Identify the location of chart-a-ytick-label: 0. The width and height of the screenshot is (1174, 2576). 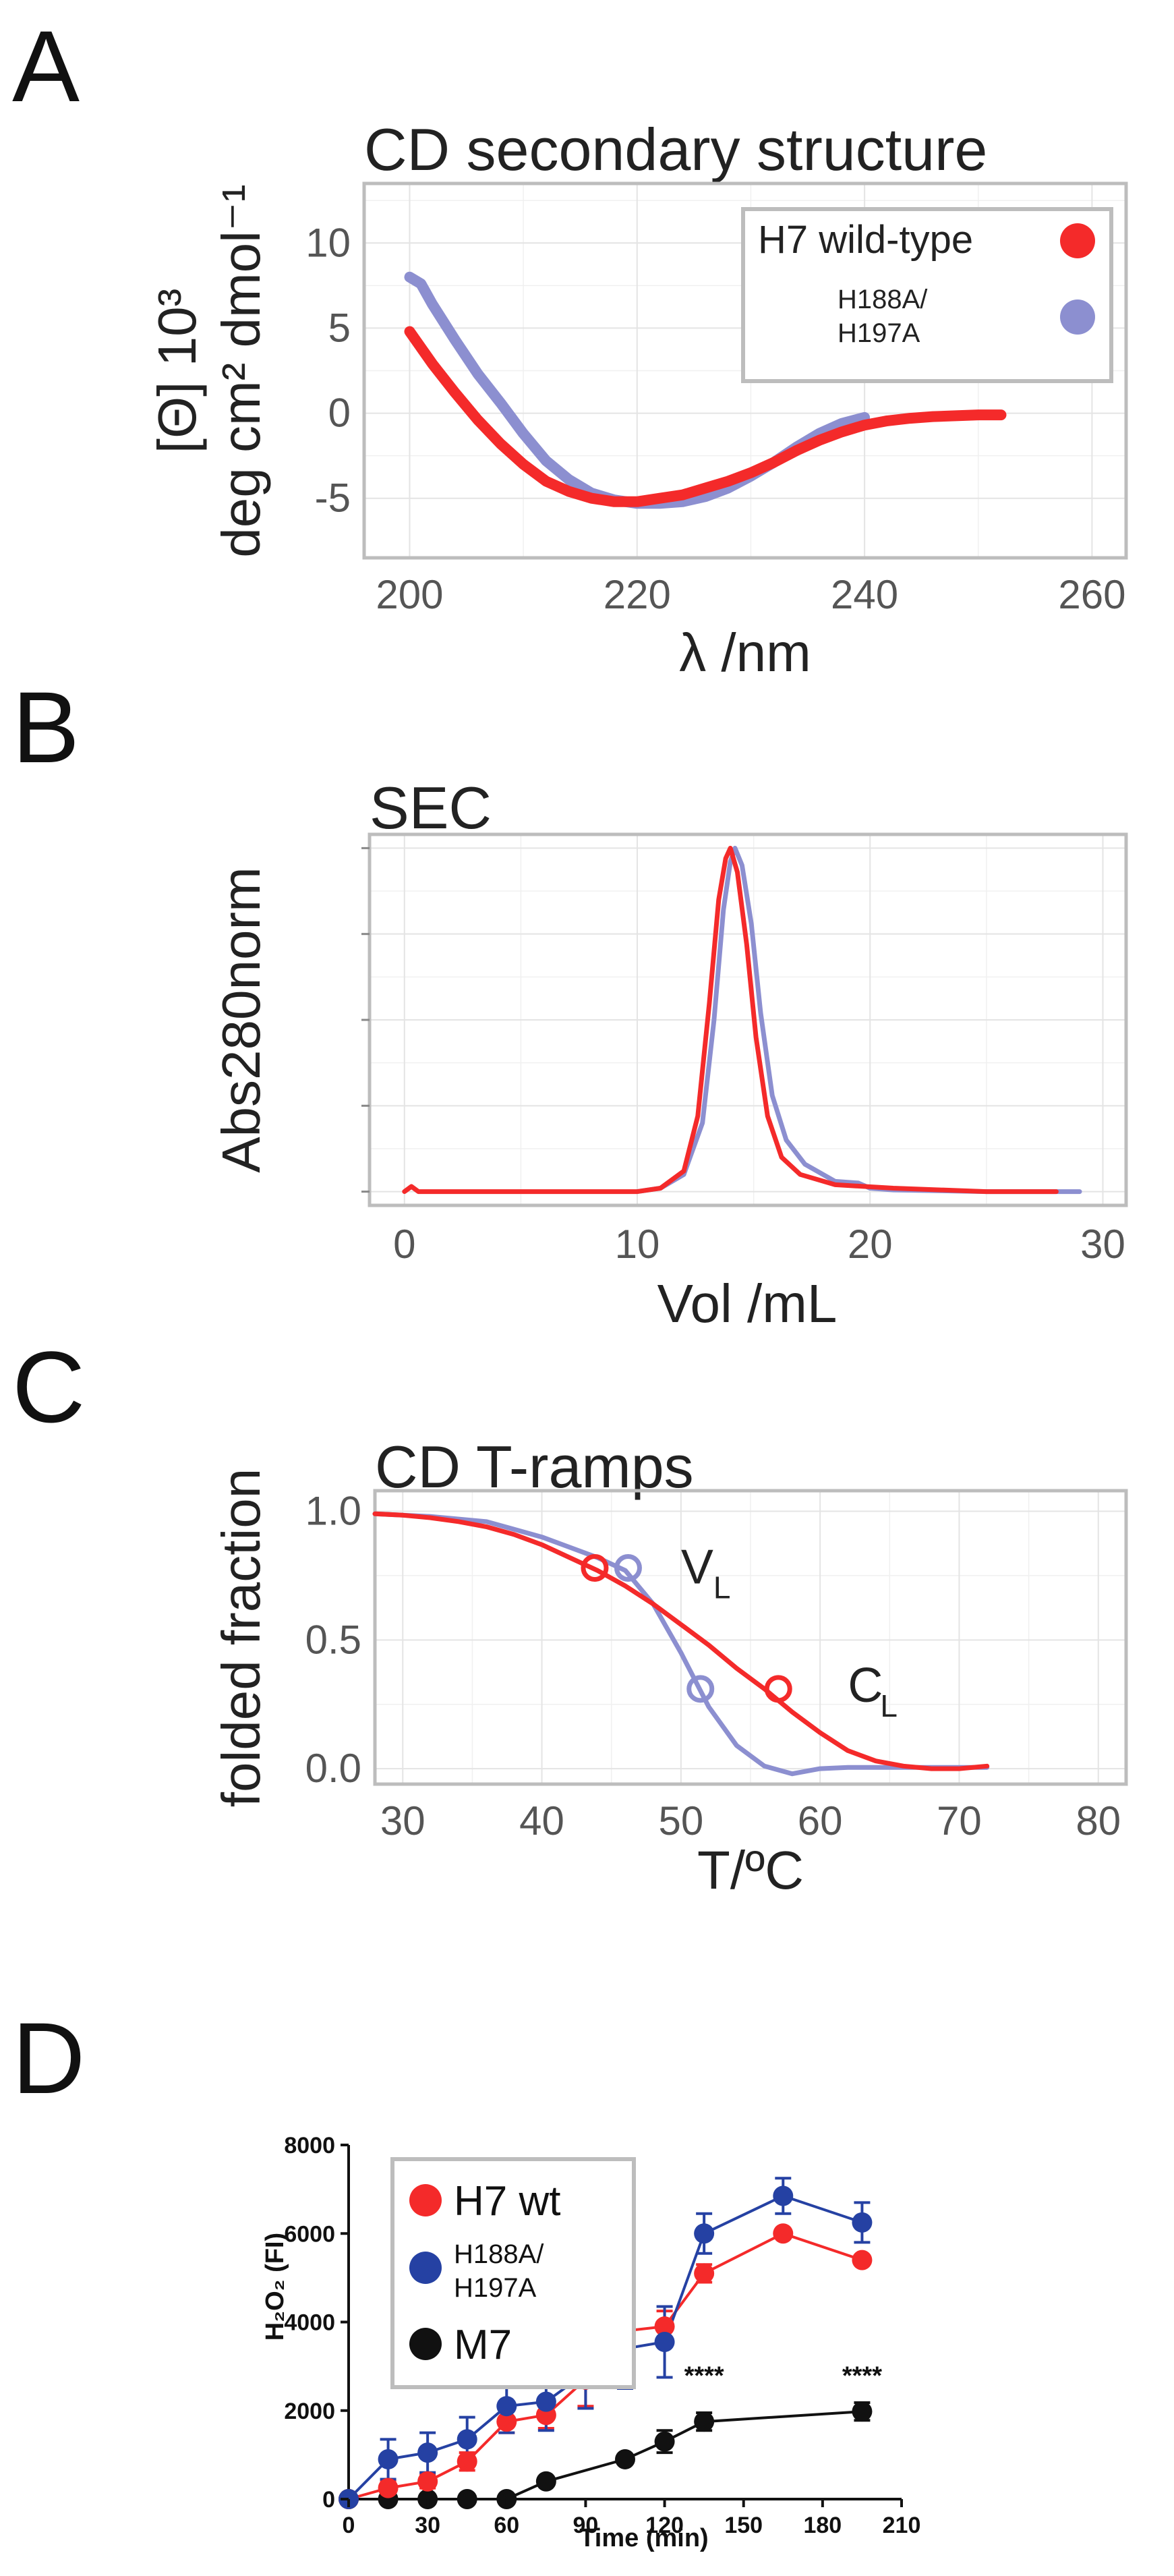
(339, 413).